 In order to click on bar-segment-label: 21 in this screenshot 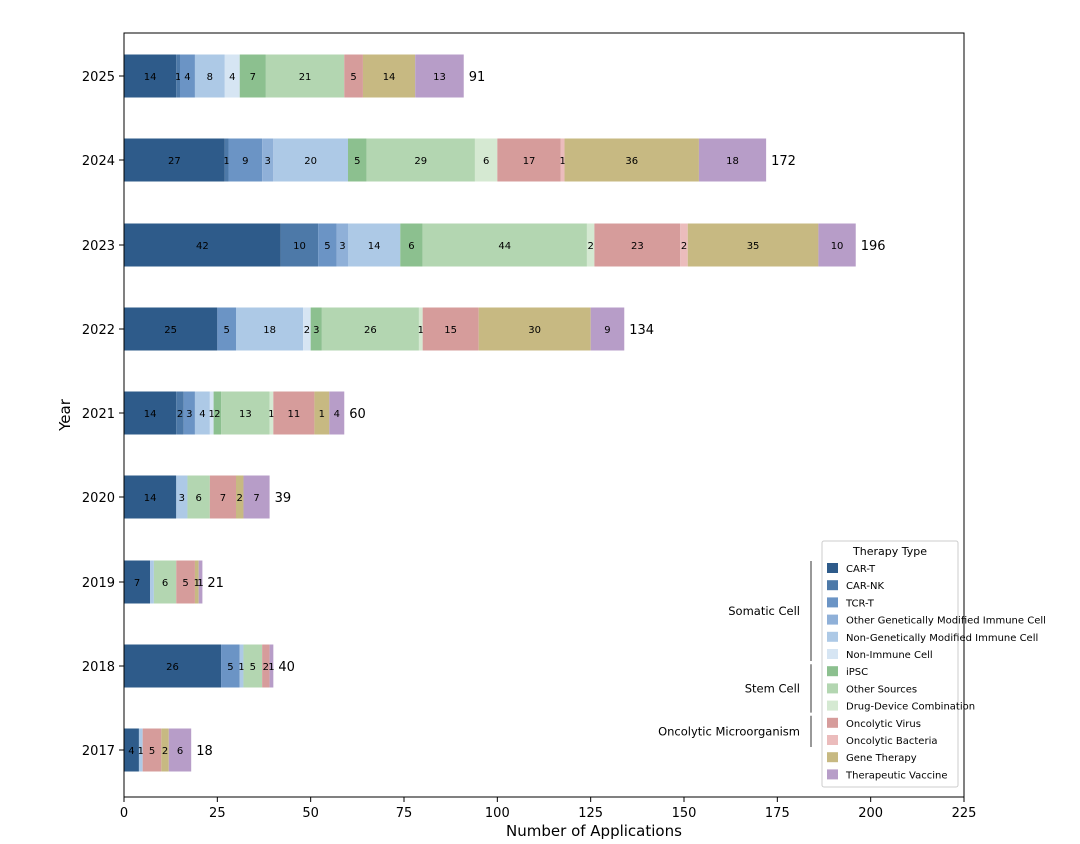, I will do `click(305, 77)`.